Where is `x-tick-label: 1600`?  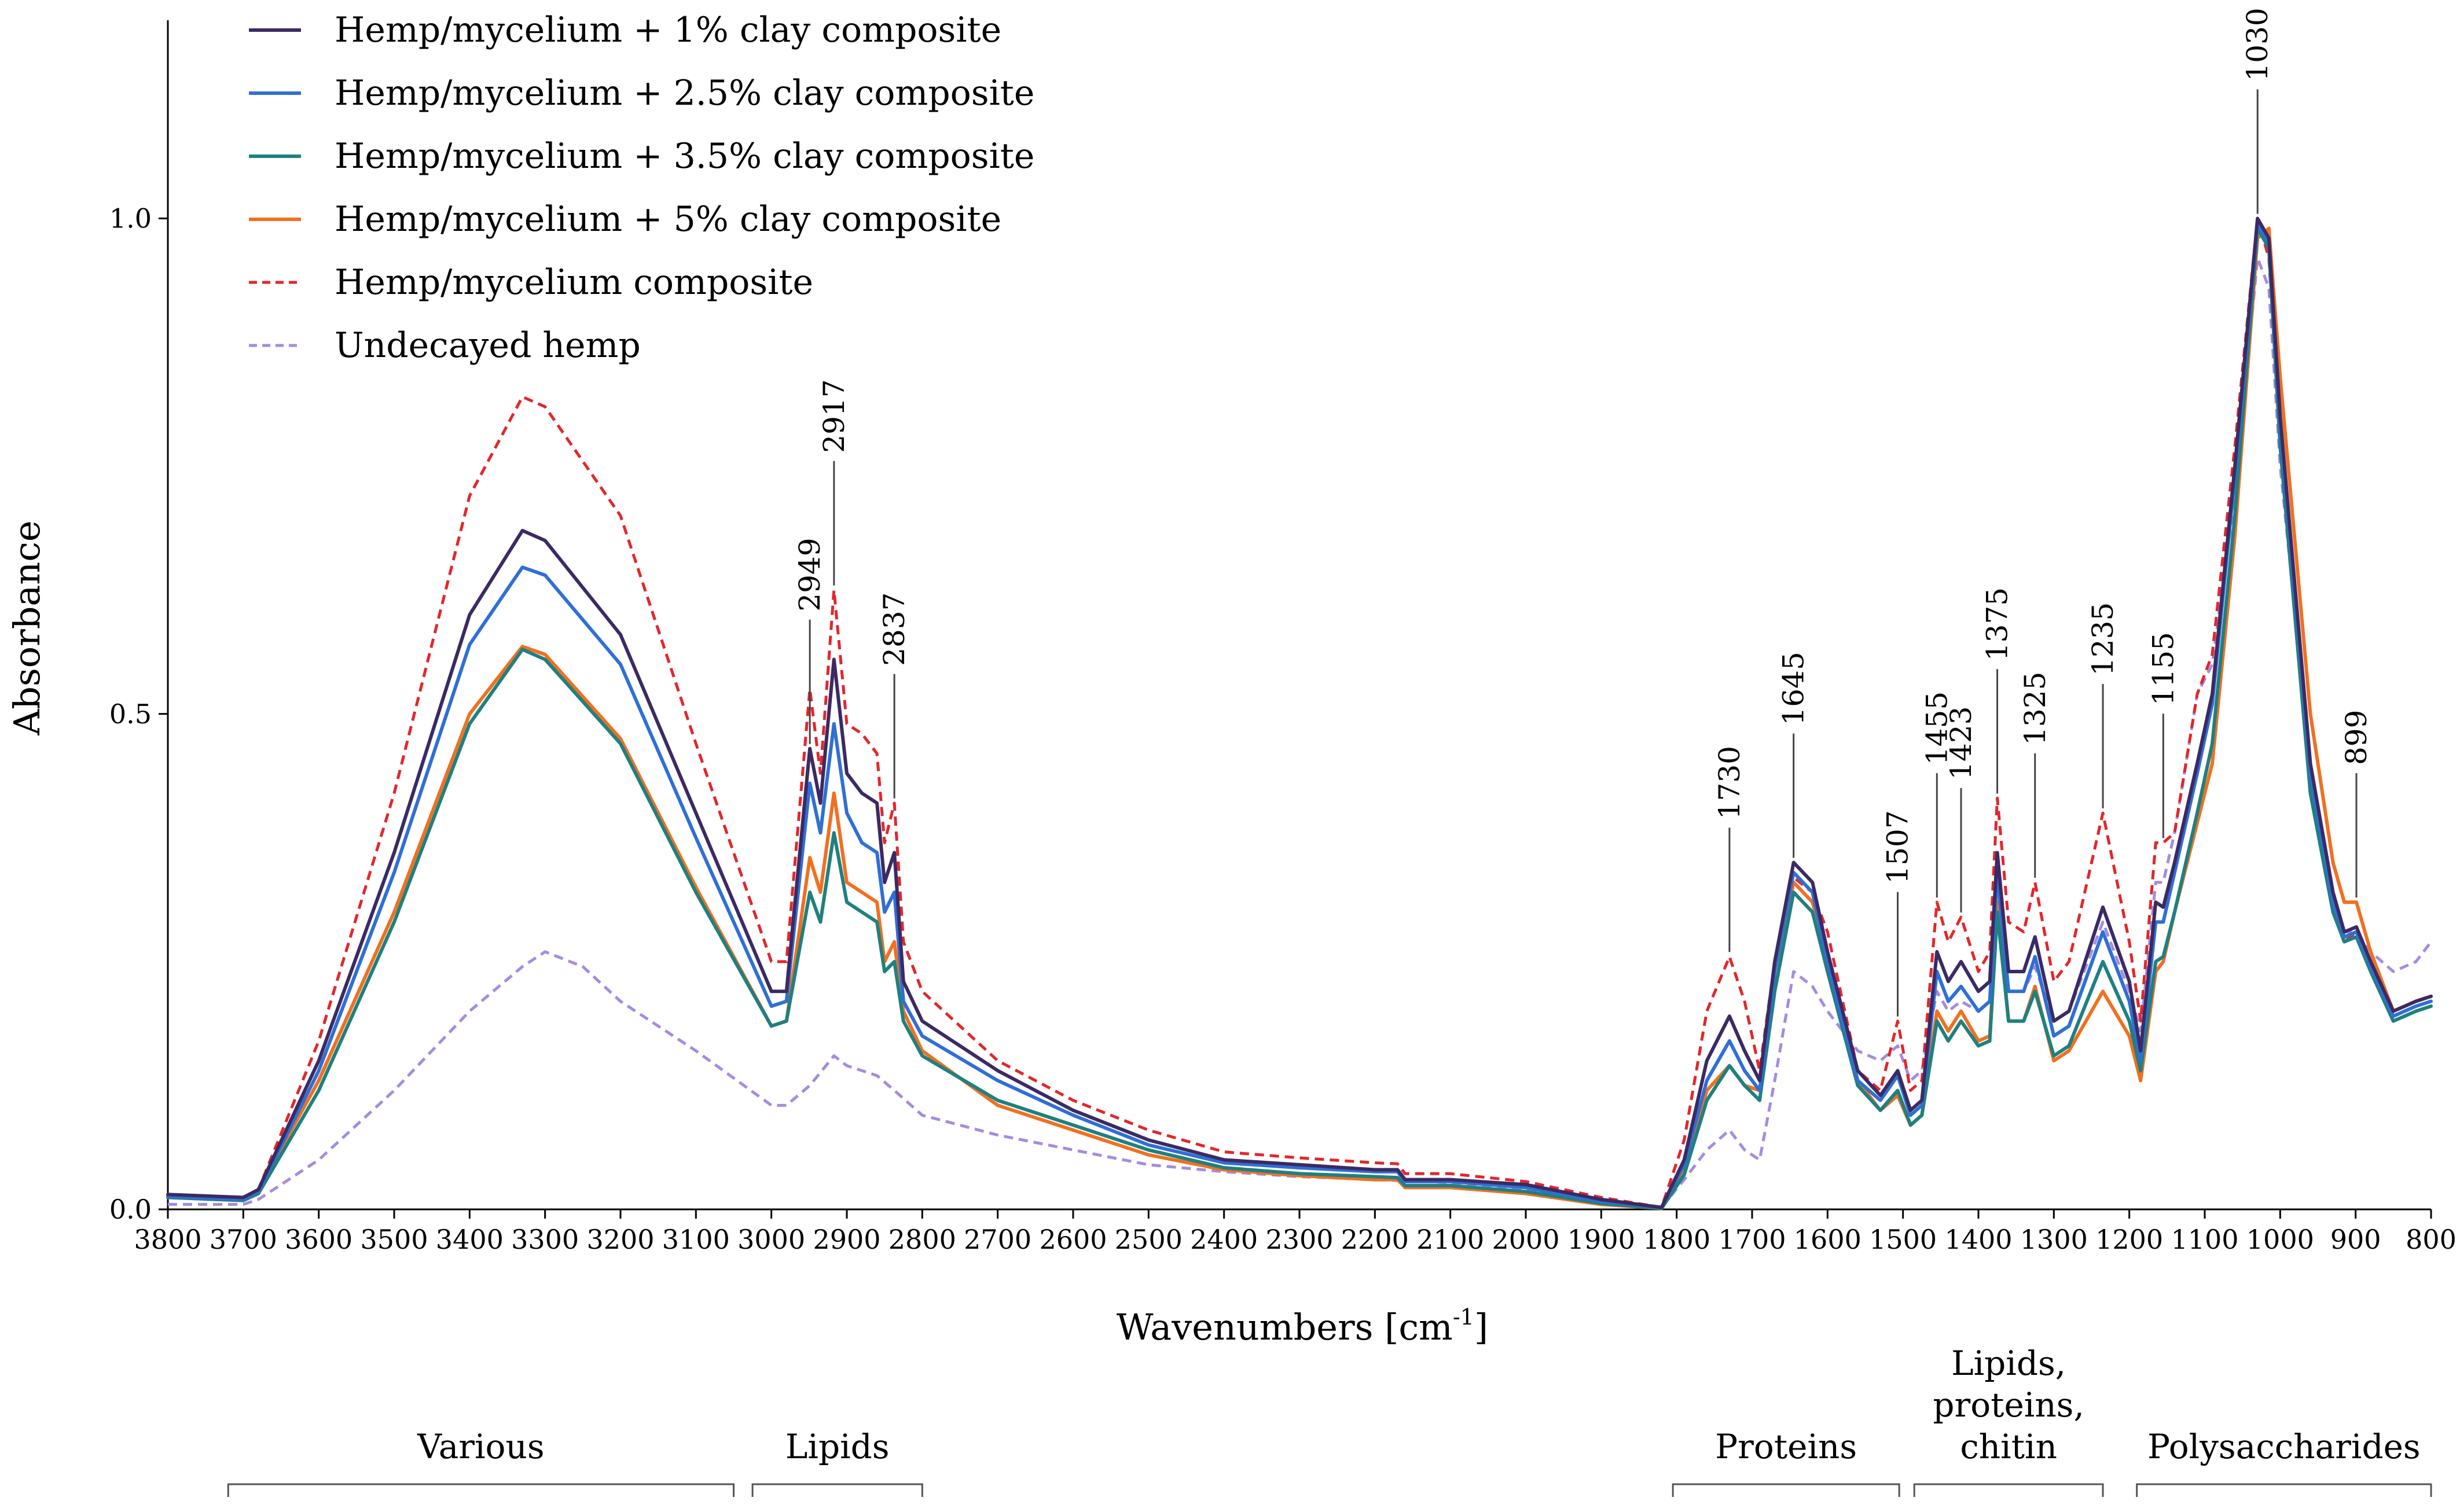 x-tick-label: 1600 is located at coordinates (1827, 1240).